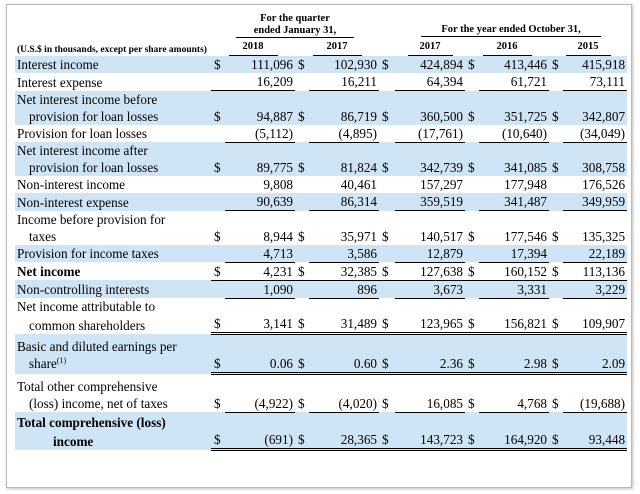 The width and height of the screenshot is (640, 494). What do you see at coordinates (253, 47) in the screenshot?
I see `year-2018-q: 2018` at bounding box center [253, 47].